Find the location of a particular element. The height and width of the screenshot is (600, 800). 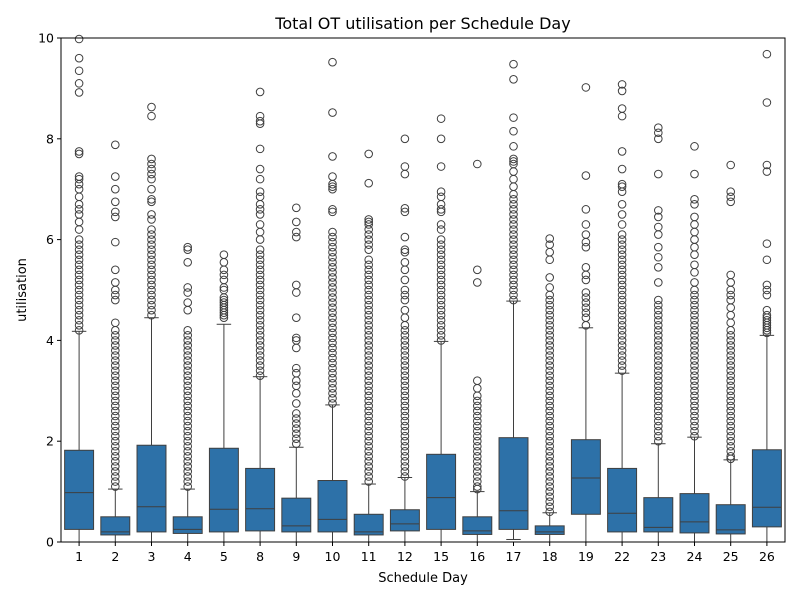

x-tick-label-17: 17 is located at coordinates (514, 556).